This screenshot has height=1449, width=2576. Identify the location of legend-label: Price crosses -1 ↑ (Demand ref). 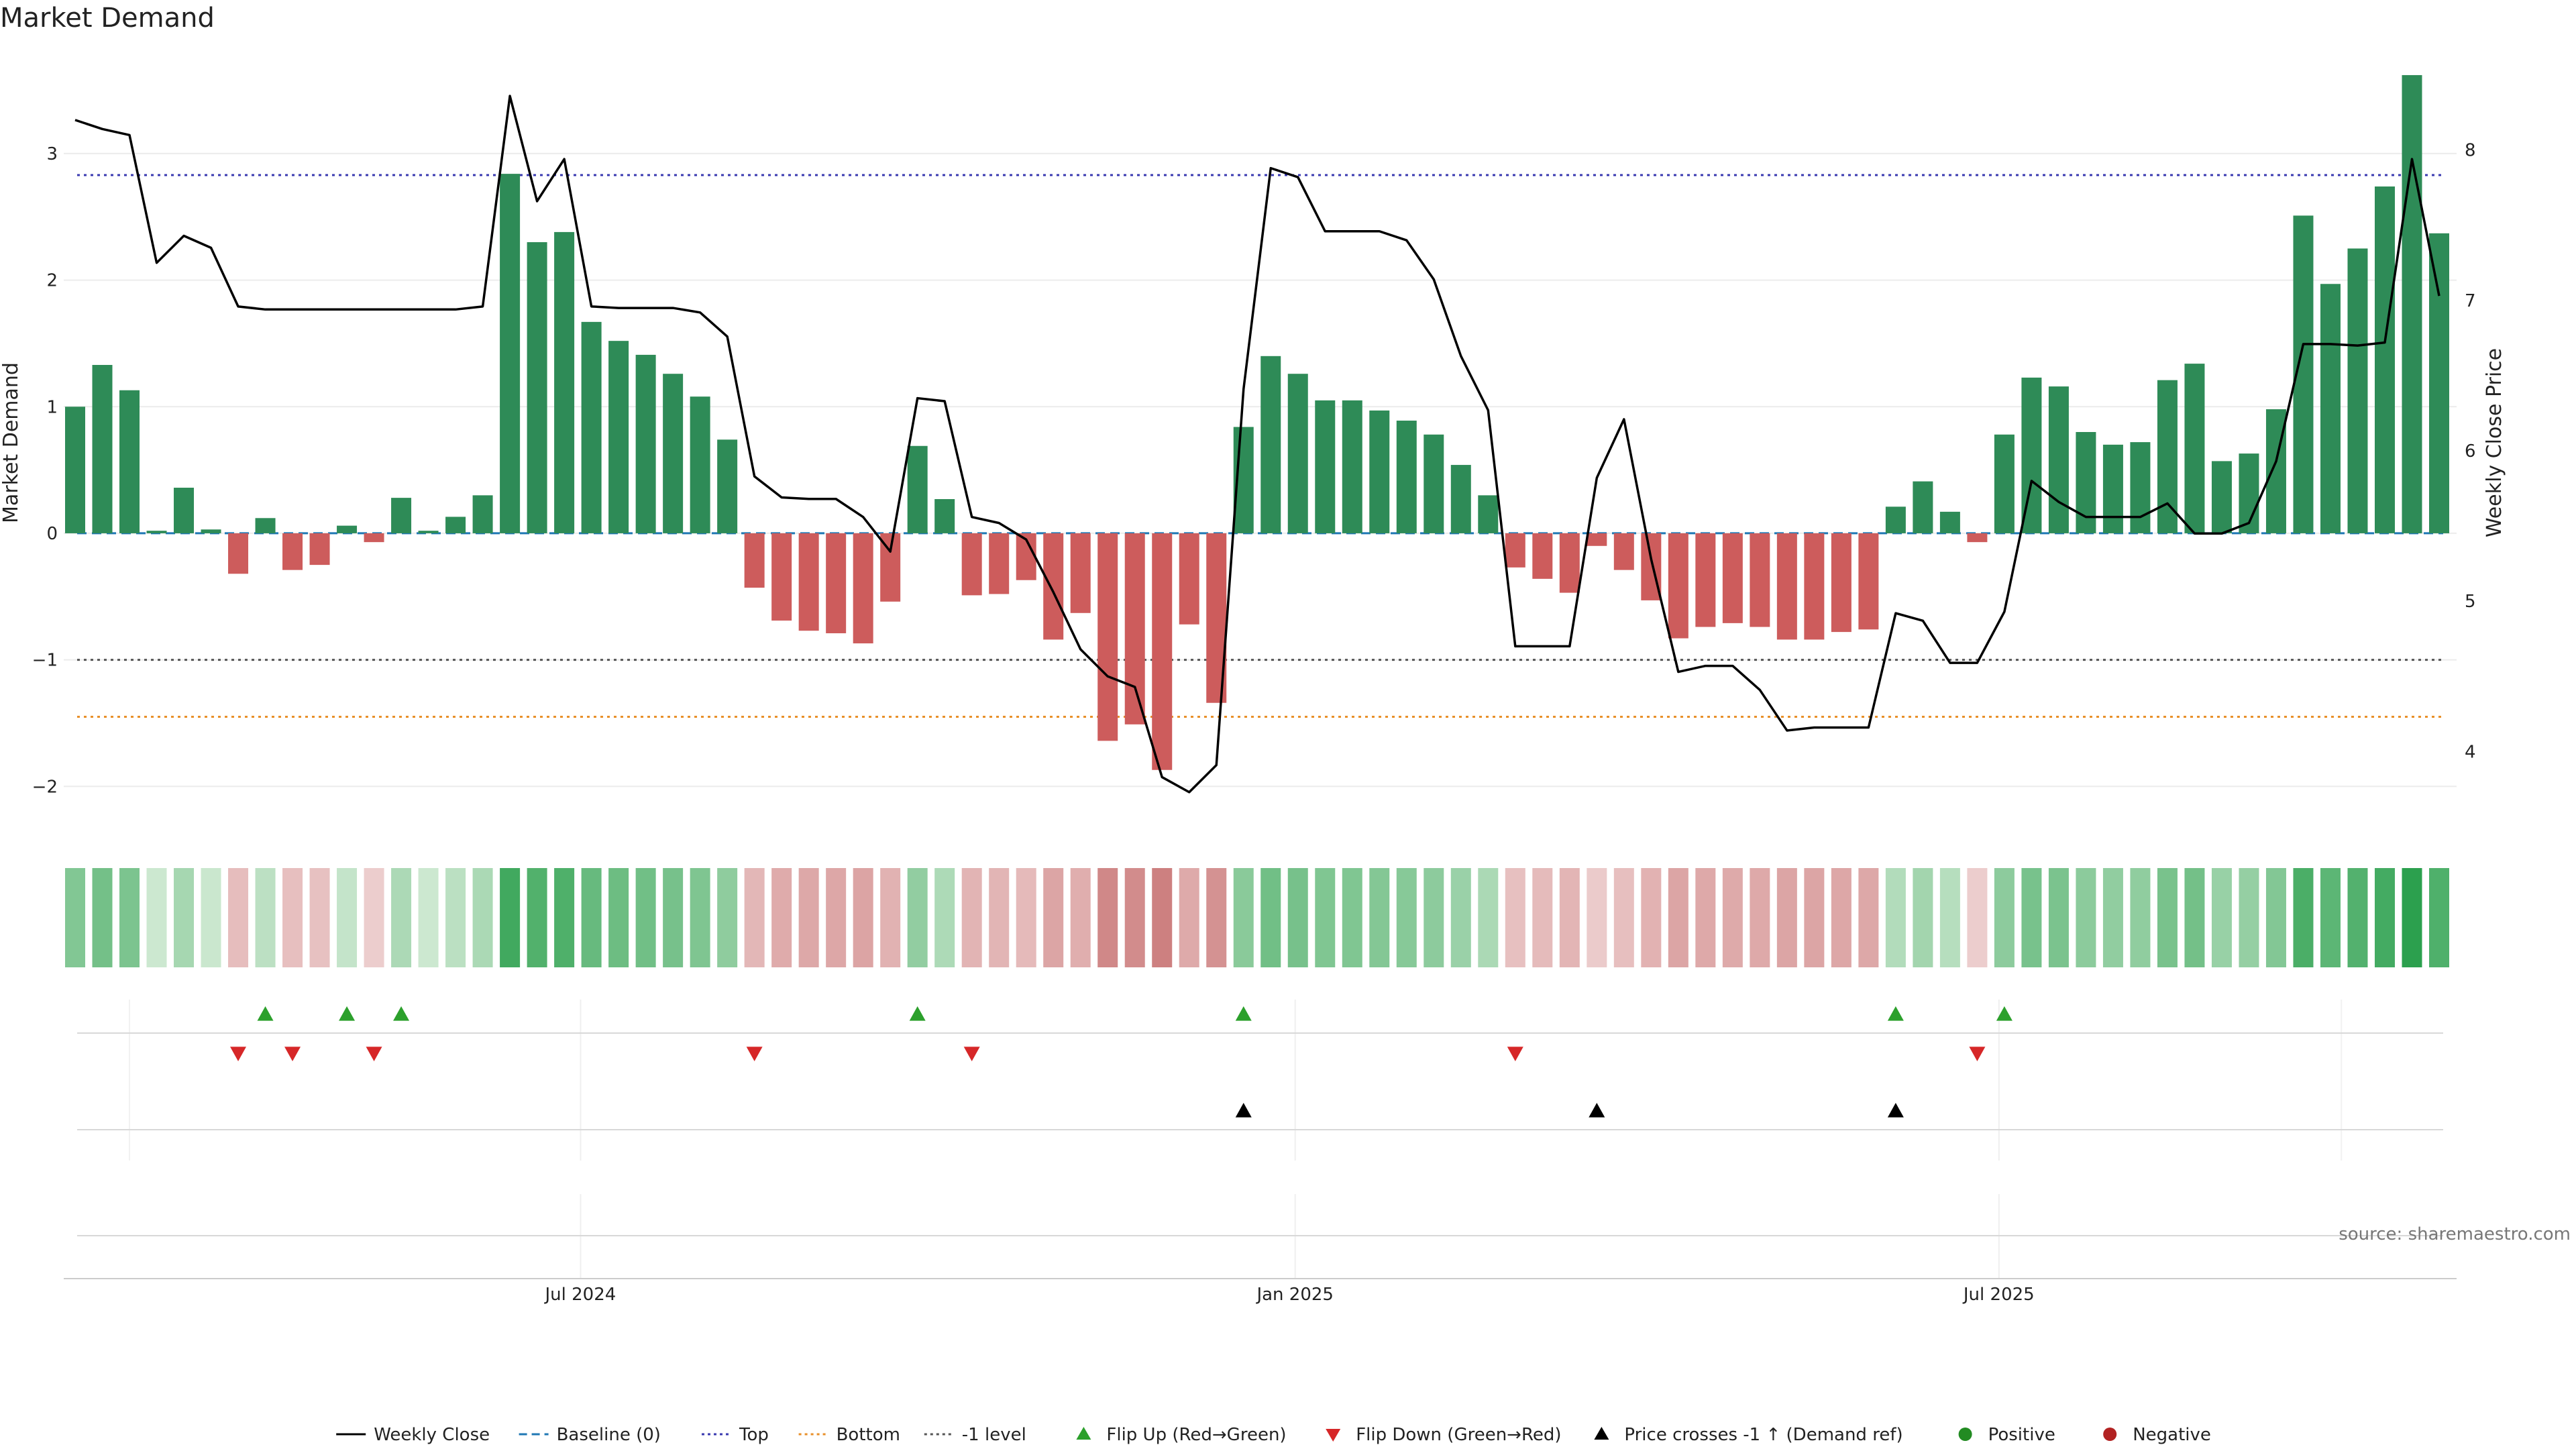
(1763, 1435).